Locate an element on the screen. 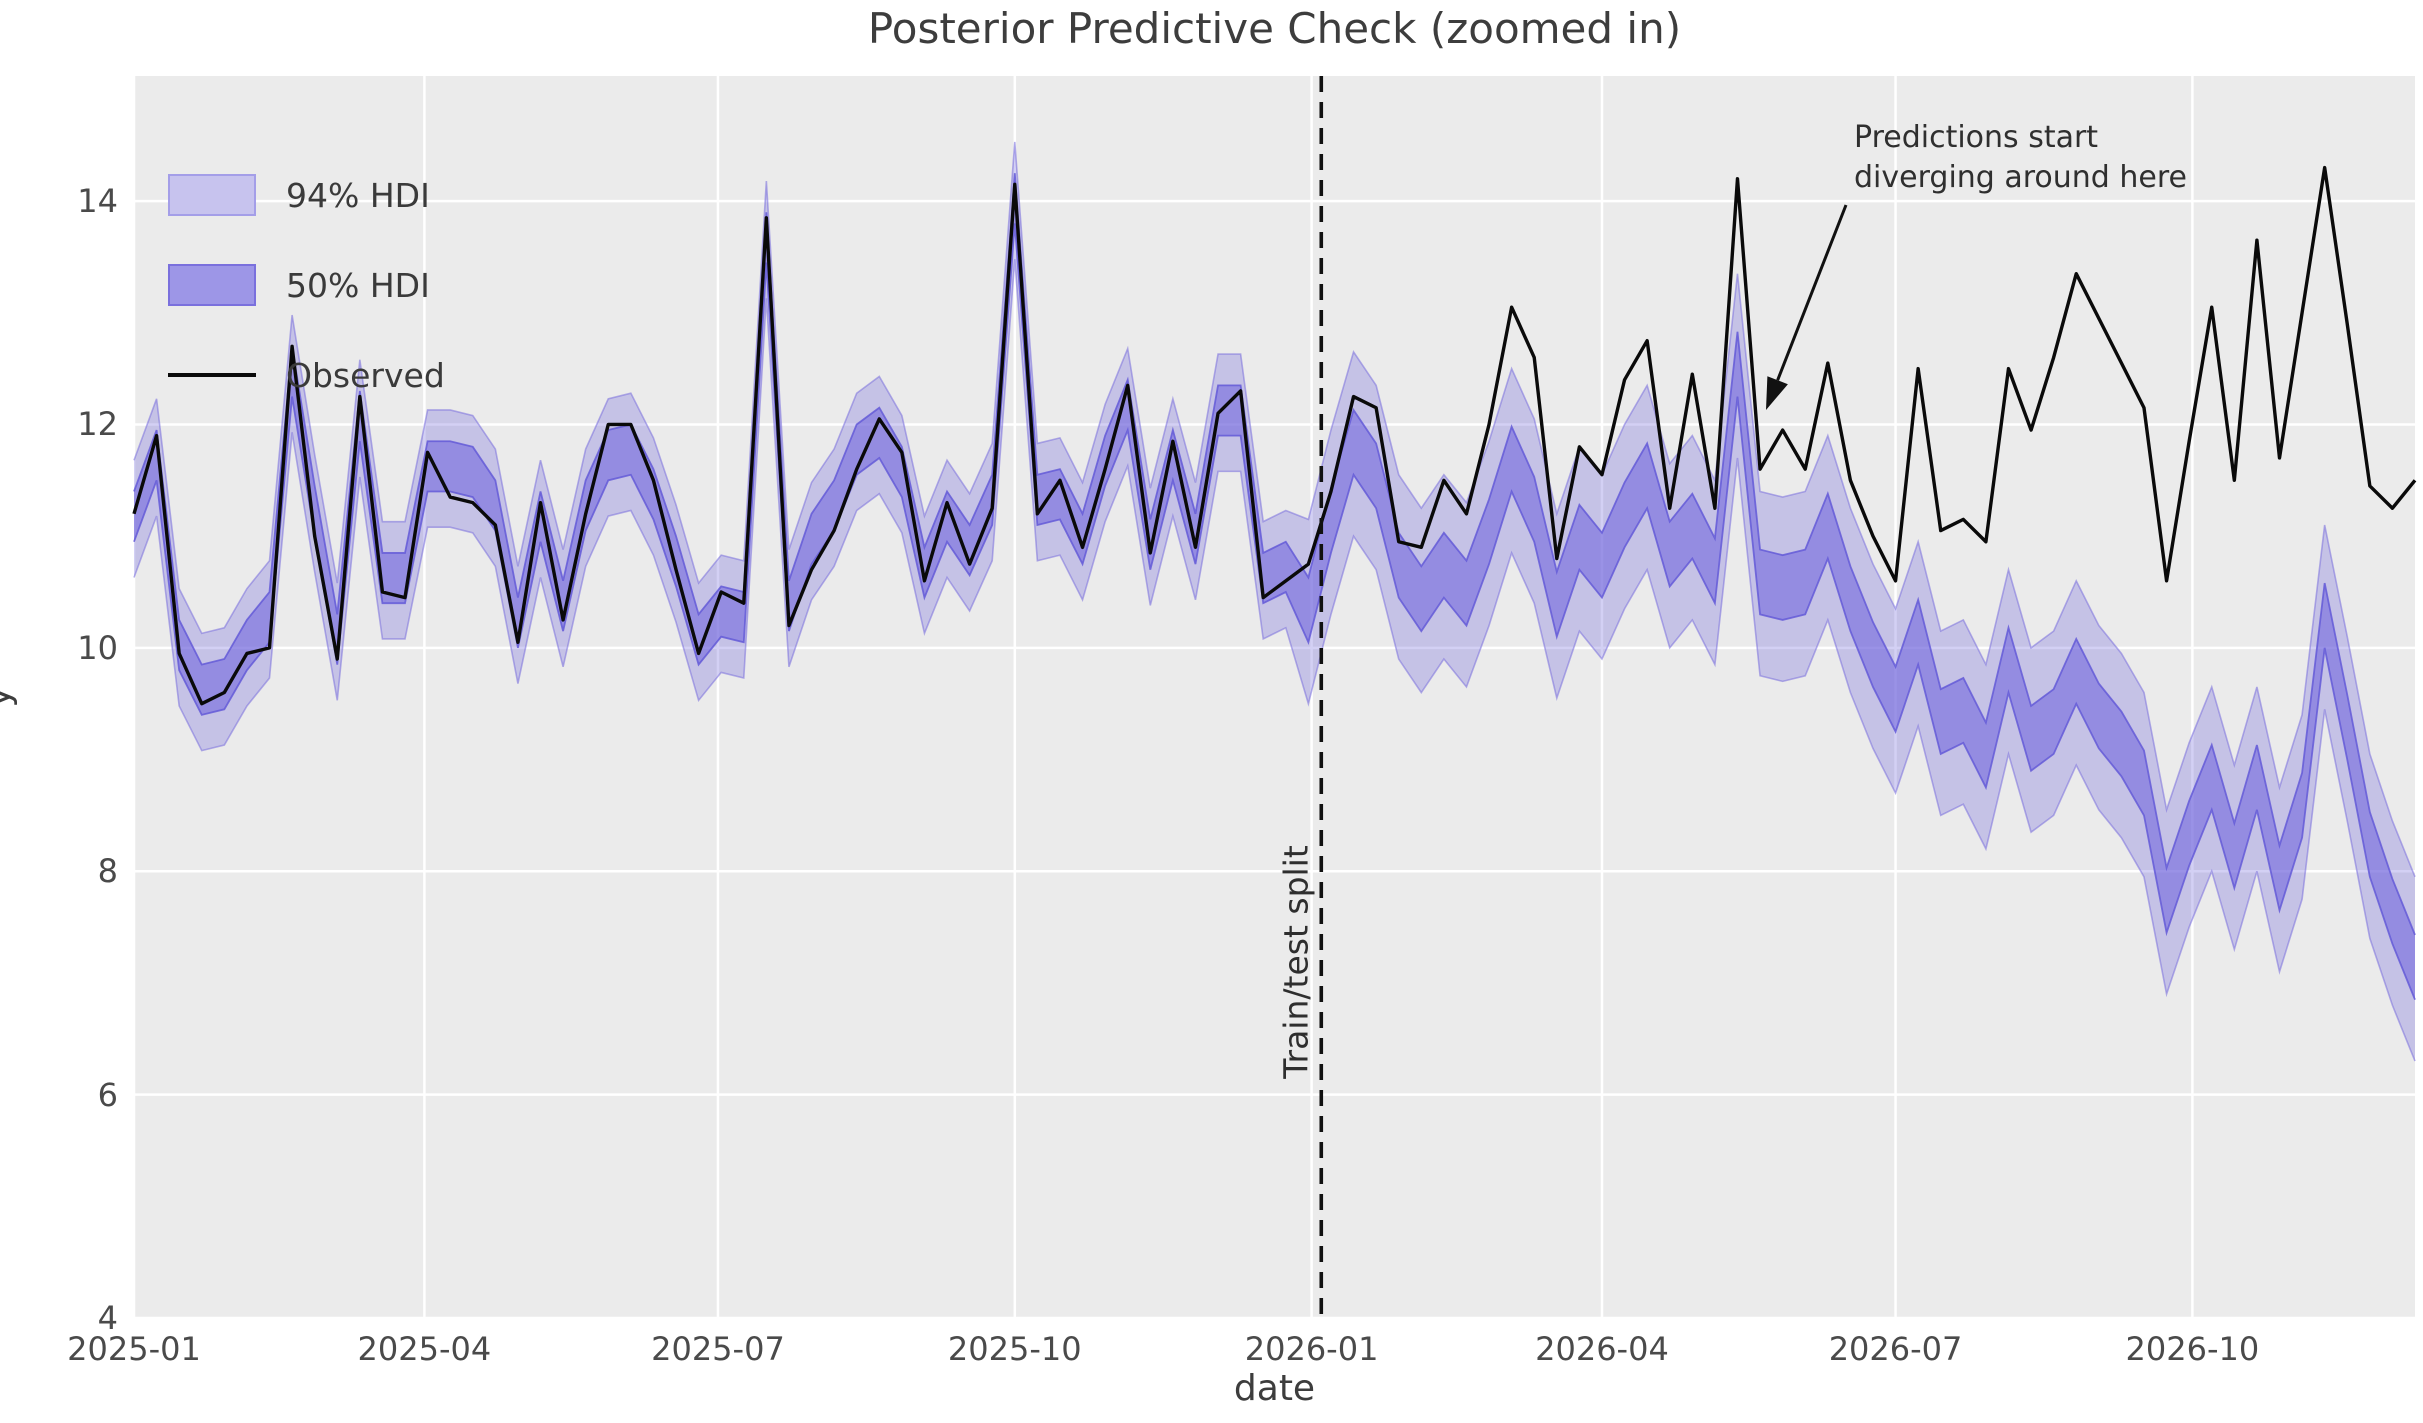 This screenshot has width=2423, height=1423. legend-label-observed: Observed is located at coordinates (365, 375).